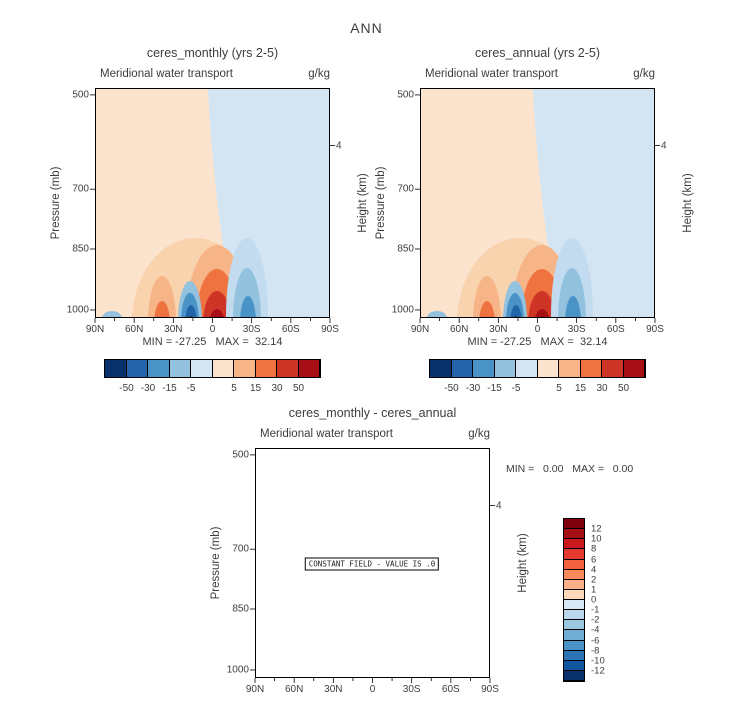 This screenshot has height=702, width=733. I want to click on colorbar-label: -6, so click(595, 640).